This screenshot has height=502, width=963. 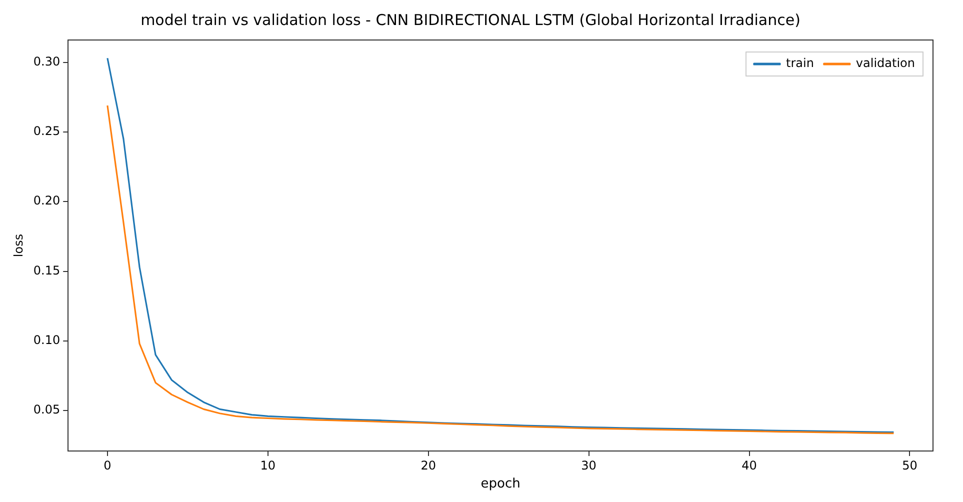 I want to click on chart-title: model train vs validation loss - CNN BIDIRECTIONAL LSTM (Global Horizontal Irradiance), so click(x=470, y=19).